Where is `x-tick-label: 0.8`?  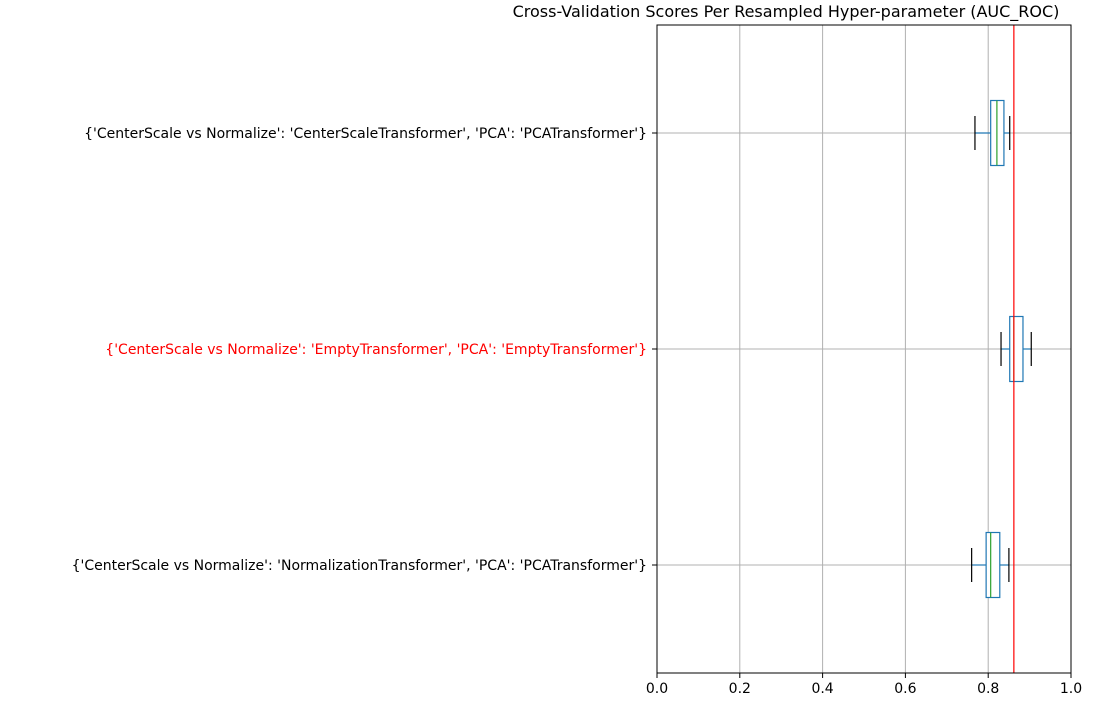 x-tick-label: 0.8 is located at coordinates (988, 689).